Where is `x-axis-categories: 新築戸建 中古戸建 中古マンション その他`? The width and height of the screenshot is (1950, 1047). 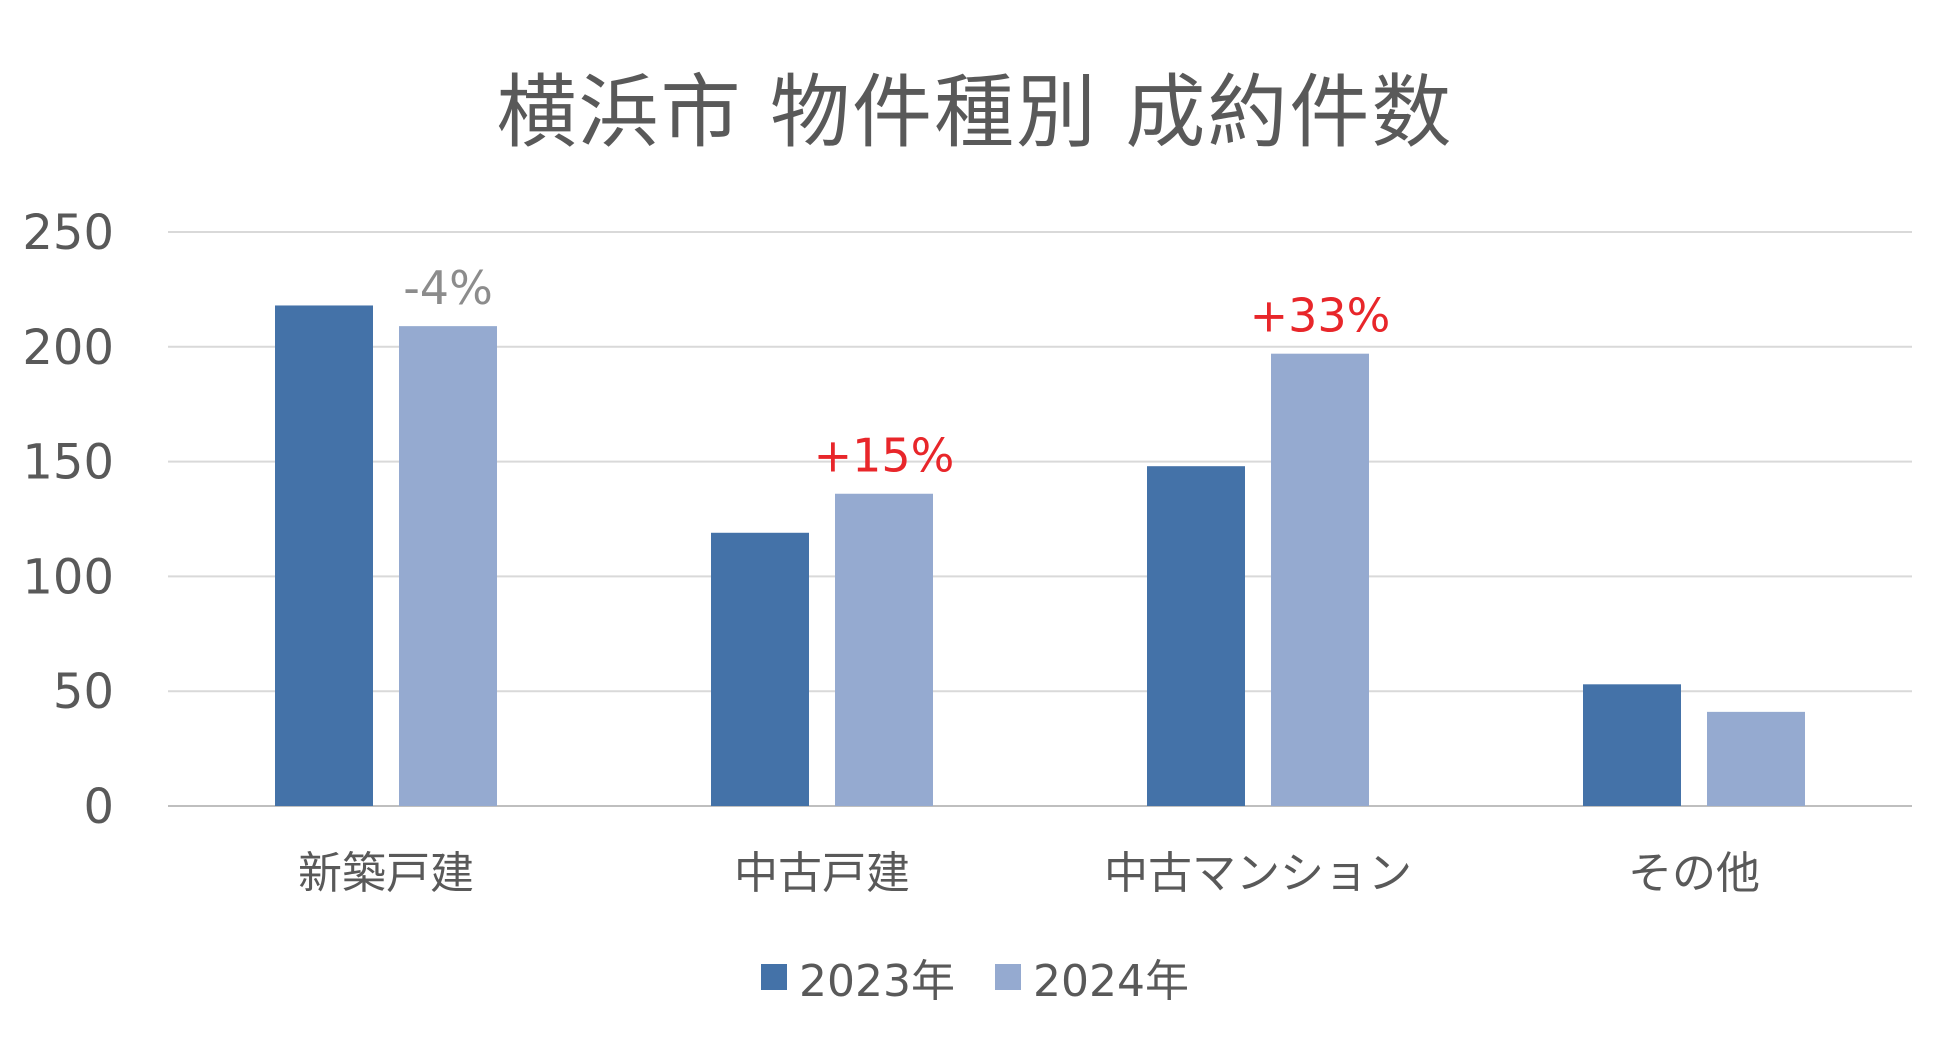 x-axis-categories: 新築戸建 中古戸建 中古マンション その他 is located at coordinates (1029, 873).